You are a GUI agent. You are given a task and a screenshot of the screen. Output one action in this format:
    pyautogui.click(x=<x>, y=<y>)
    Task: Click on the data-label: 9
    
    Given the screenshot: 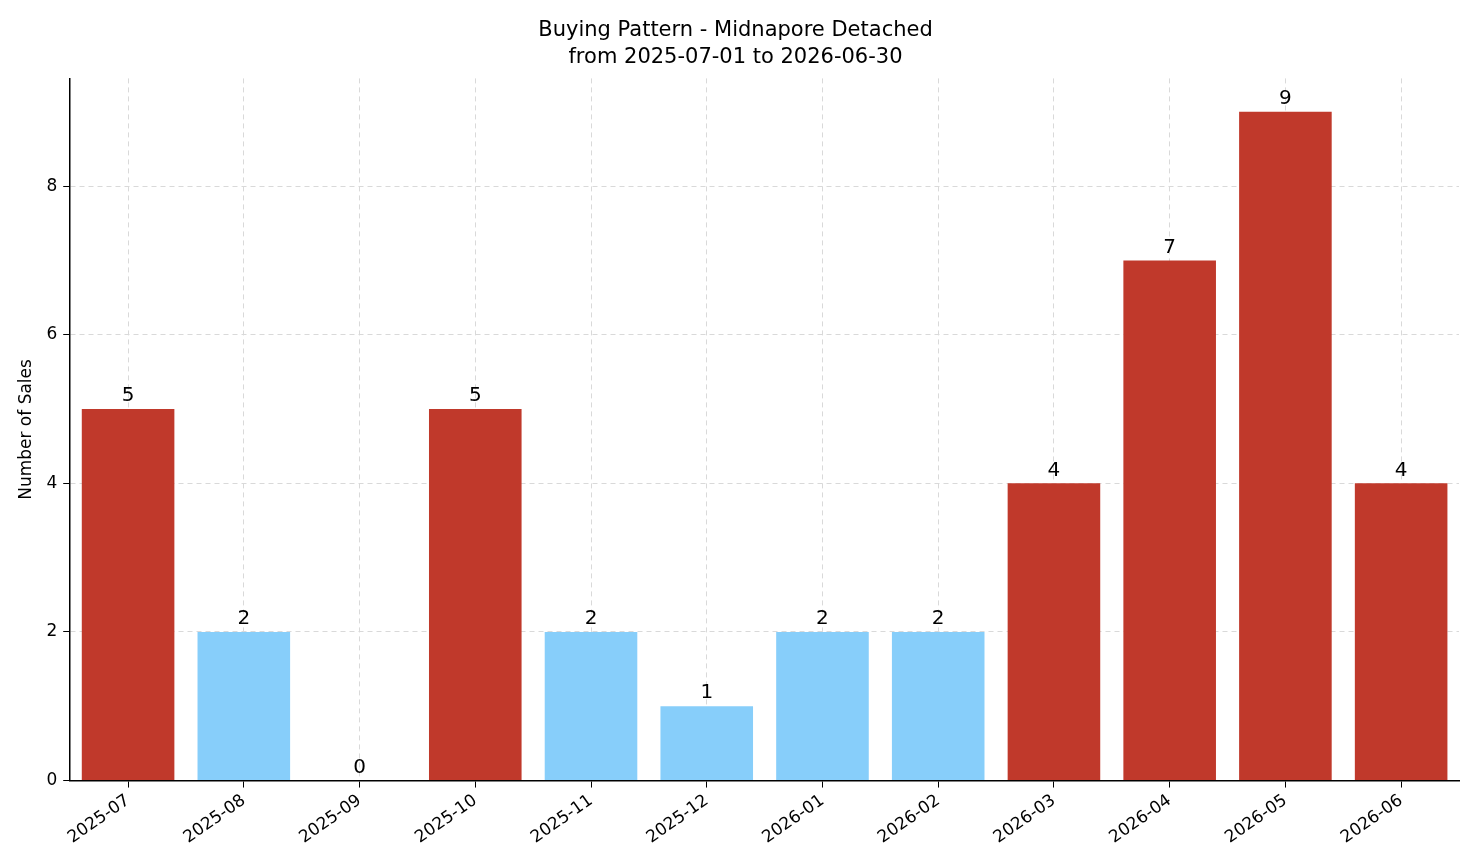 What is the action you would take?
    pyautogui.click(x=1285, y=97)
    